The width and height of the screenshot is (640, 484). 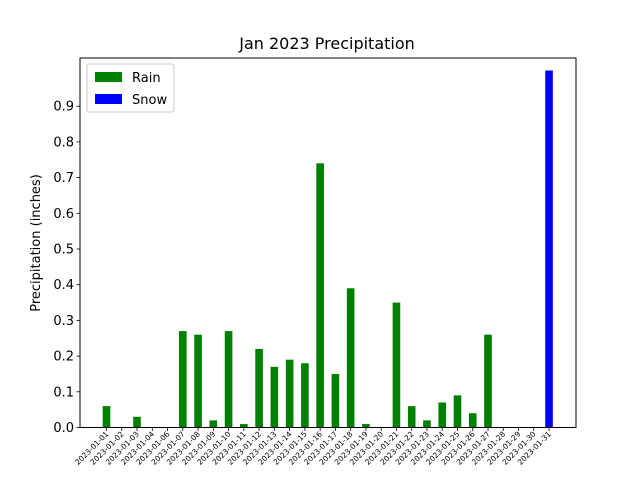 What do you see at coordinates (63, 214) in the screenshot?
I see `y-tick-label: 0.6` at bounding box center [63, 214].